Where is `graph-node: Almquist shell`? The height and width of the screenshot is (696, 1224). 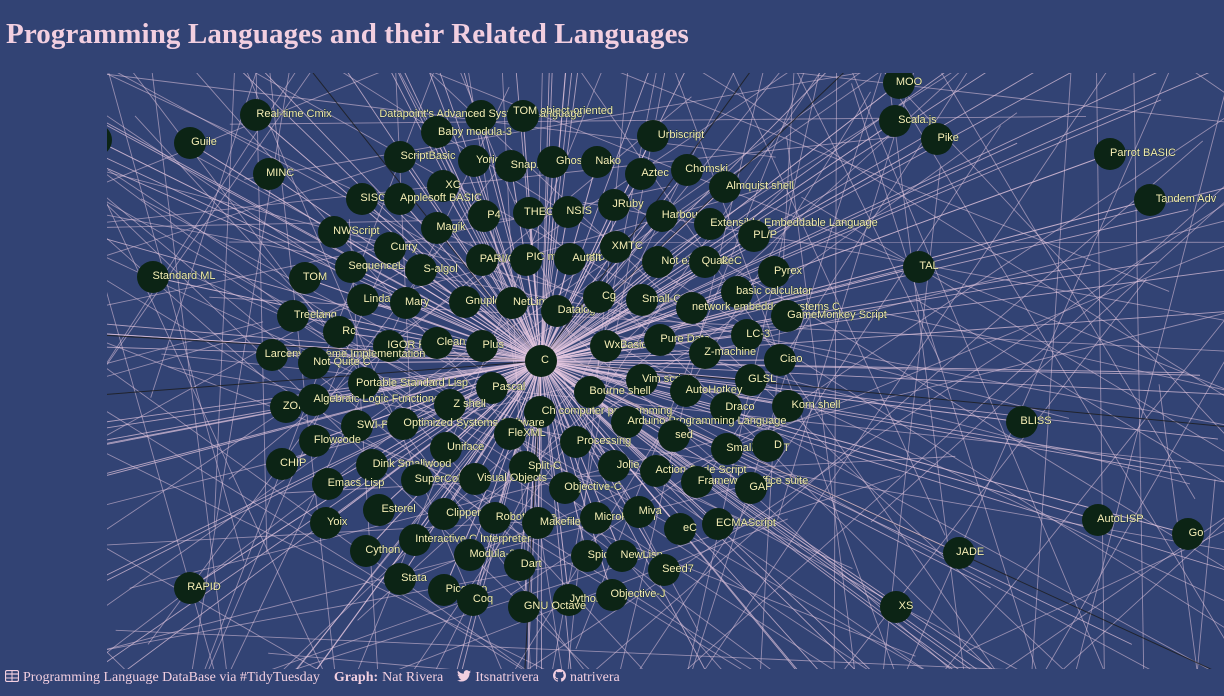 graph-node: Almquist shell is located at coordinates (751, 187).